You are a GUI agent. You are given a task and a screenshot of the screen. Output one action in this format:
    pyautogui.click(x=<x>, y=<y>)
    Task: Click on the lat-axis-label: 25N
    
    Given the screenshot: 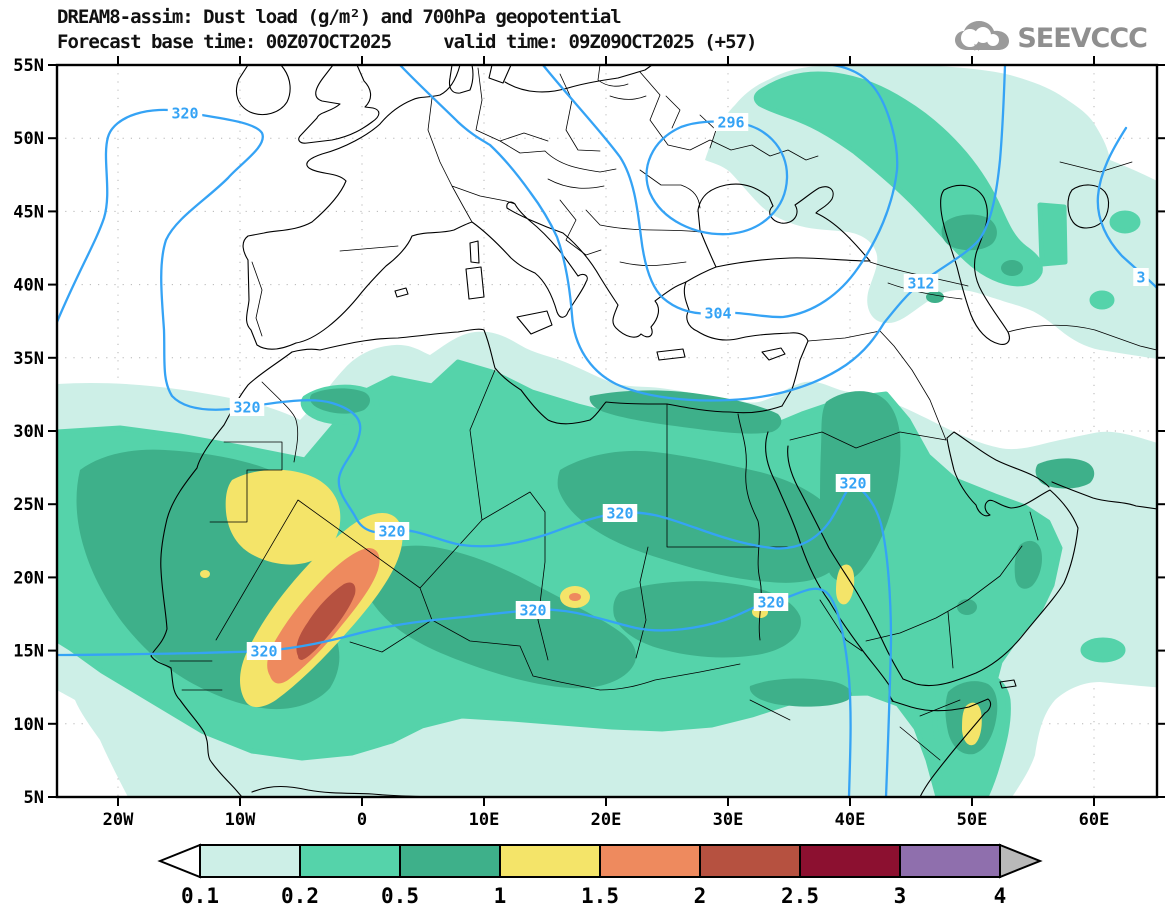 What is the action you would take?
    pyautogui.click(x=28, y=505)
    